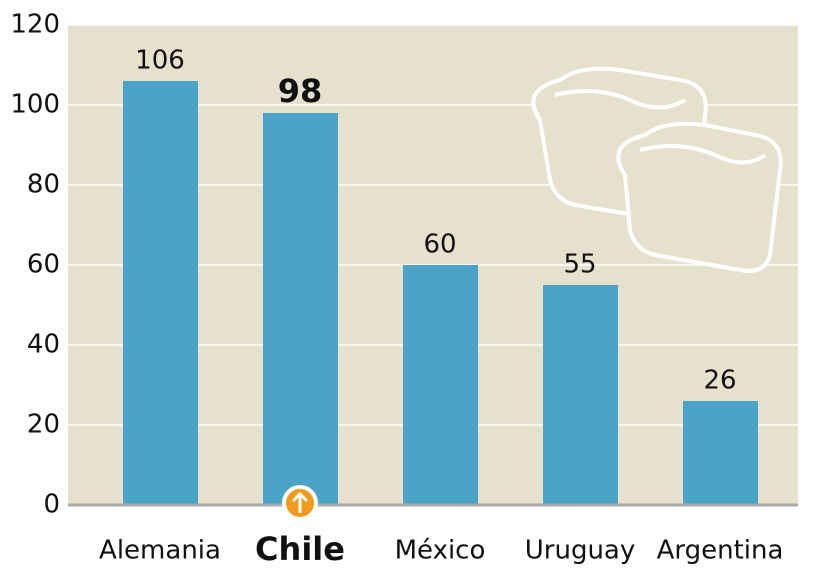 The image size is (814, 570). I want to click on y-tick-label: 60, so click(43, 265).